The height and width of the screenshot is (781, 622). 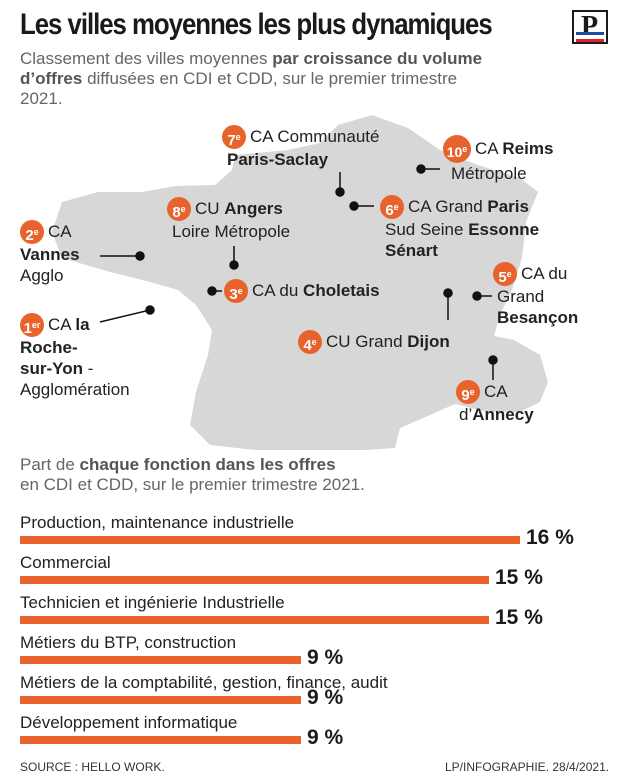 I want to click on rank-badge: 6e, so click(x=392, y=207).